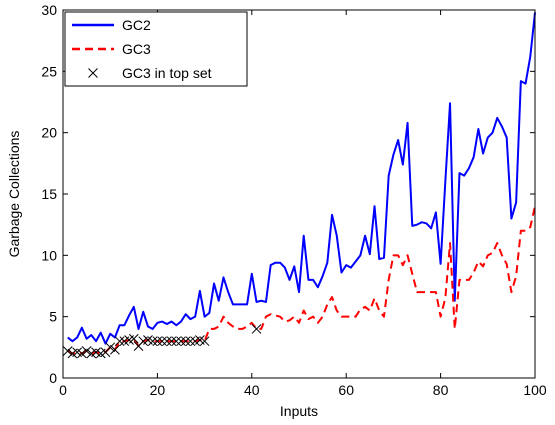 This screenshot has height=425, width=555. Describe the element at coordinates (53, 317) in the screenshot. I see `y-tick-label: 5` at that location.